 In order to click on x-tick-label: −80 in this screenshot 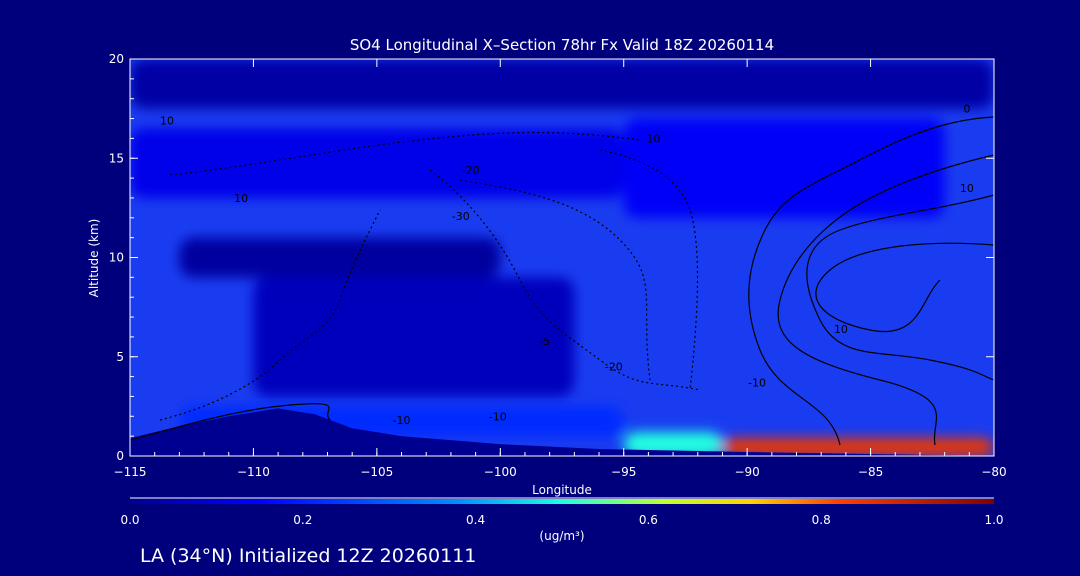, I will do `click(993, 472)`.